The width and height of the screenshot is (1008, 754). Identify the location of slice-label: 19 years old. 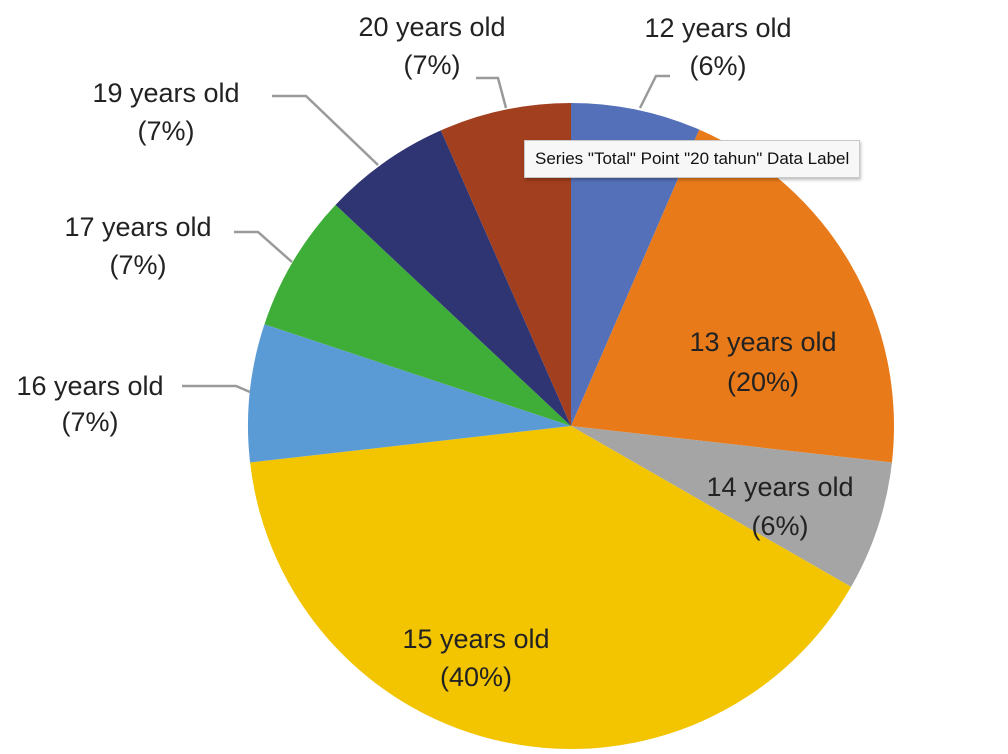
(165, 93).